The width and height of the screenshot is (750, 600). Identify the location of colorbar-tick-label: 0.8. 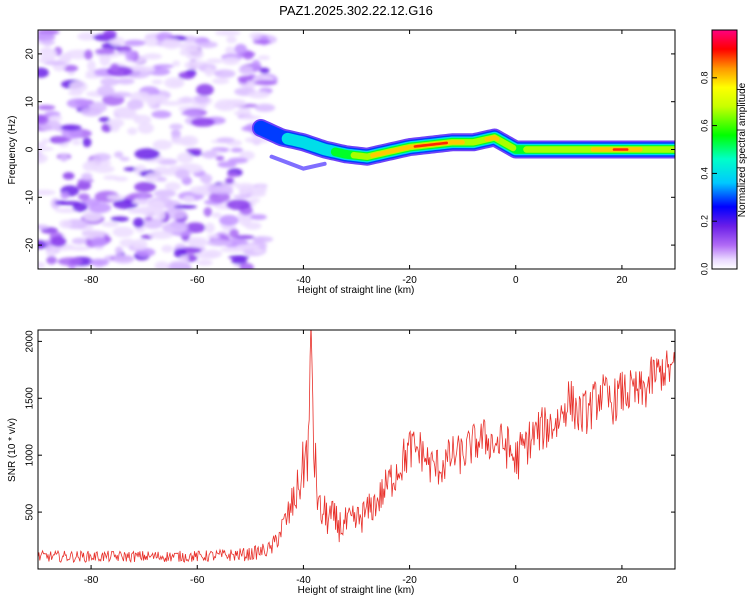
(704, 78).